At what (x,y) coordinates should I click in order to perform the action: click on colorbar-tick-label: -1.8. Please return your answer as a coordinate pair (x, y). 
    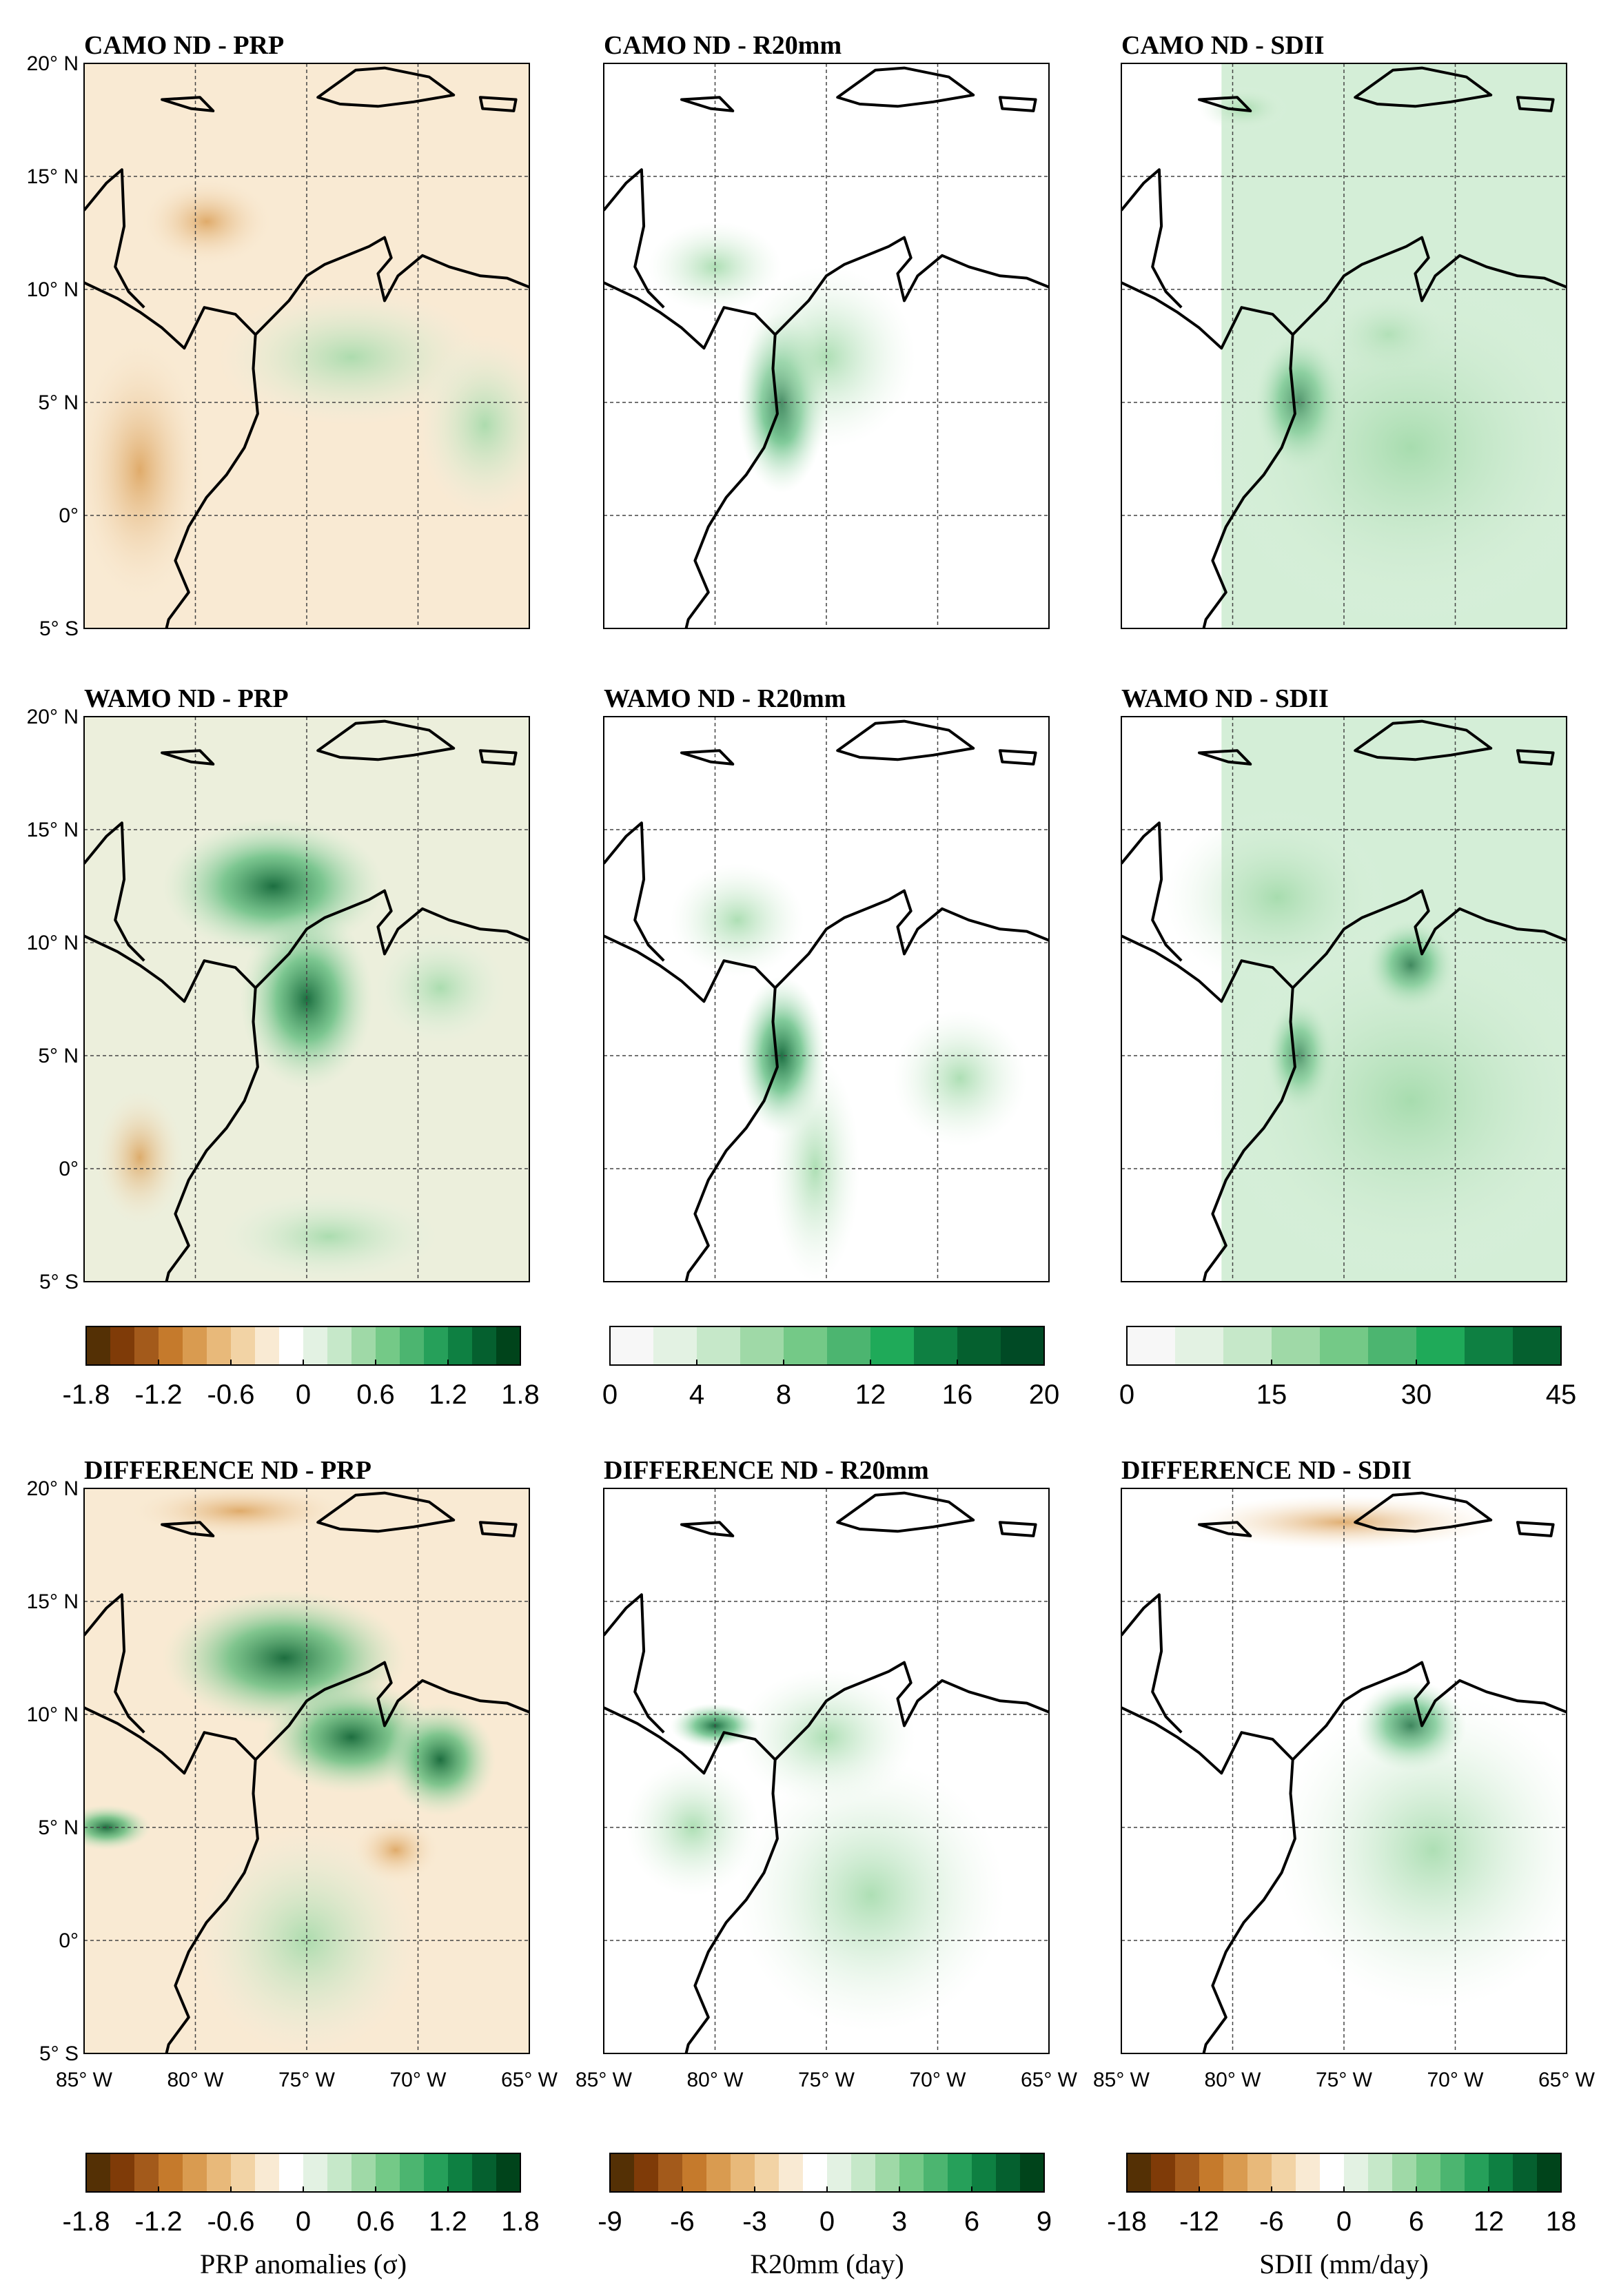
    Looking at the image, I should click on (86, 2221).